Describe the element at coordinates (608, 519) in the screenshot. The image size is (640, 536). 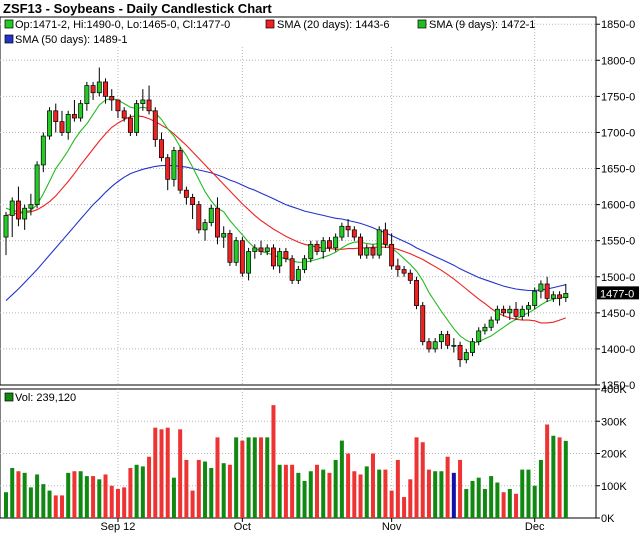
I see `volume-tick-label: 0K` at that location.